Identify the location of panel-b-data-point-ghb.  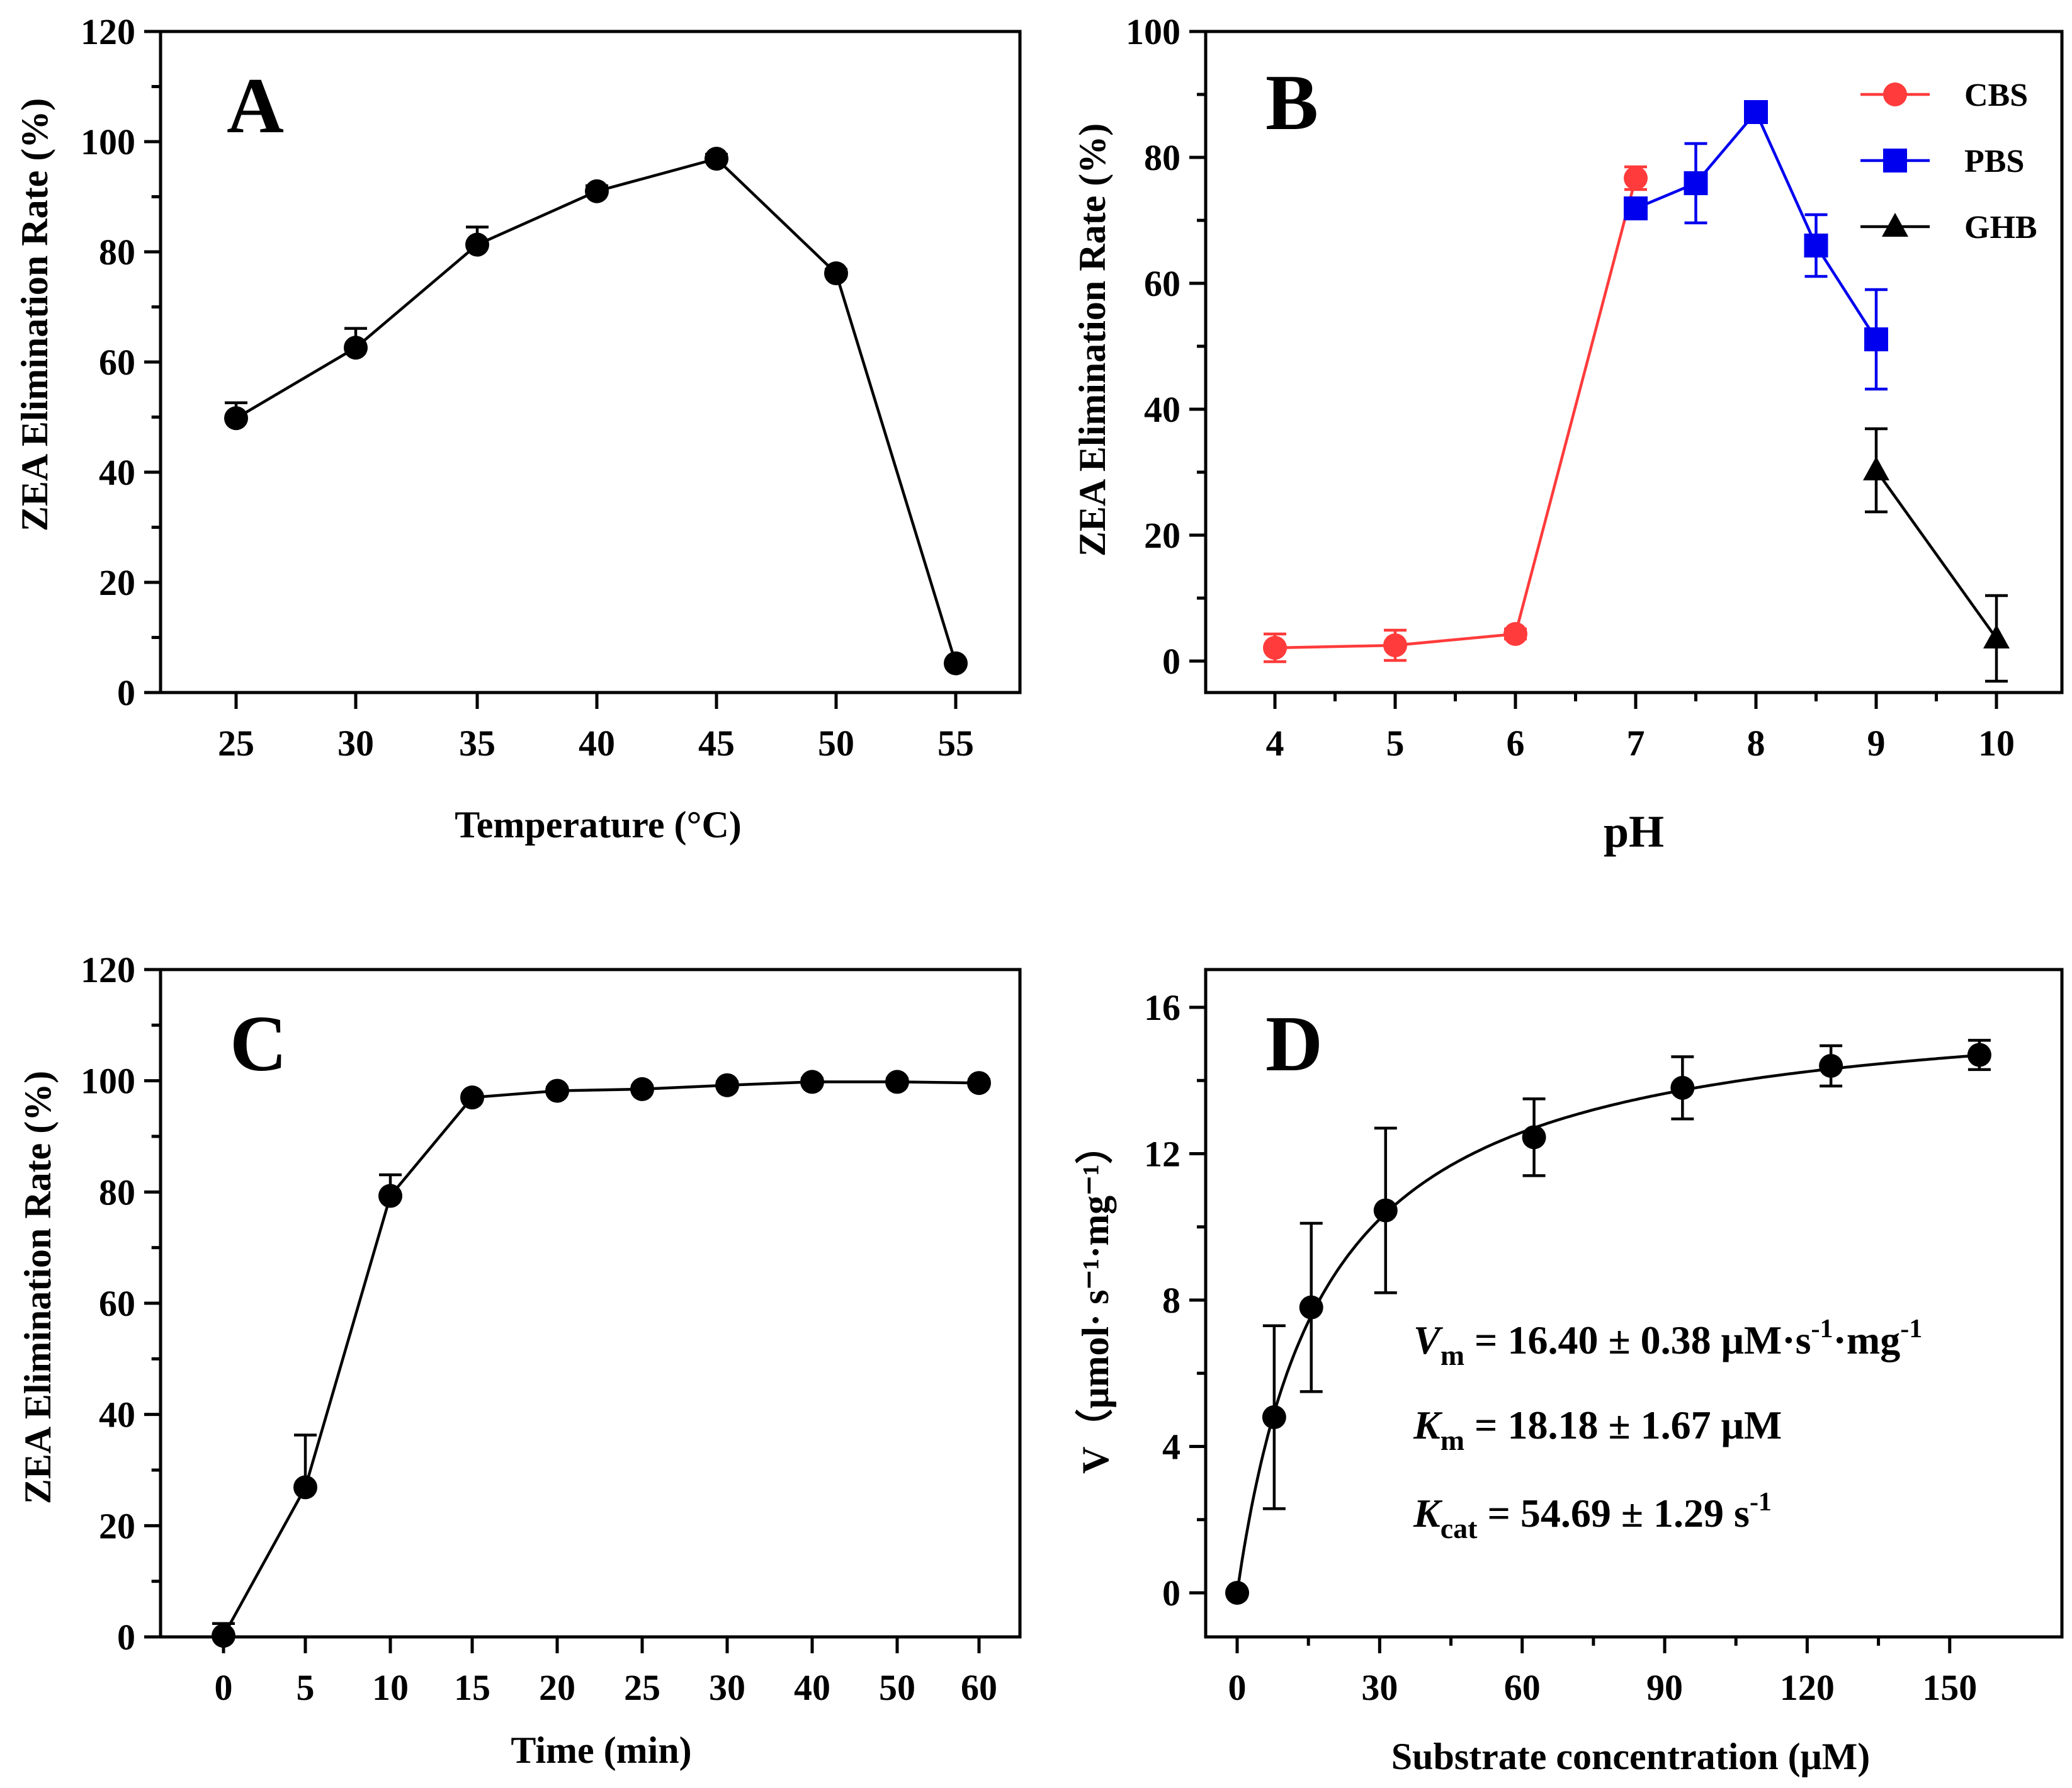
(1996, 636).